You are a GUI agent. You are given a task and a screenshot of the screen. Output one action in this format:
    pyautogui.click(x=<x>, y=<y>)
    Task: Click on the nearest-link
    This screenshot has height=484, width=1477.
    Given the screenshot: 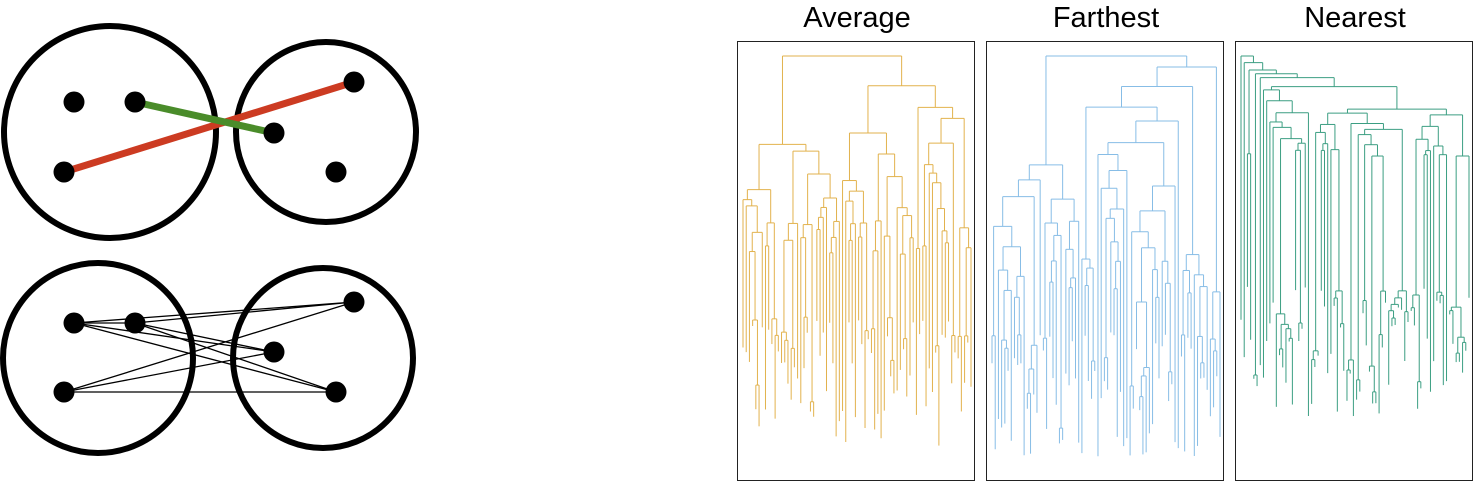 What is the action you would take?
    pyautogui.click(x=204, y=117)
    